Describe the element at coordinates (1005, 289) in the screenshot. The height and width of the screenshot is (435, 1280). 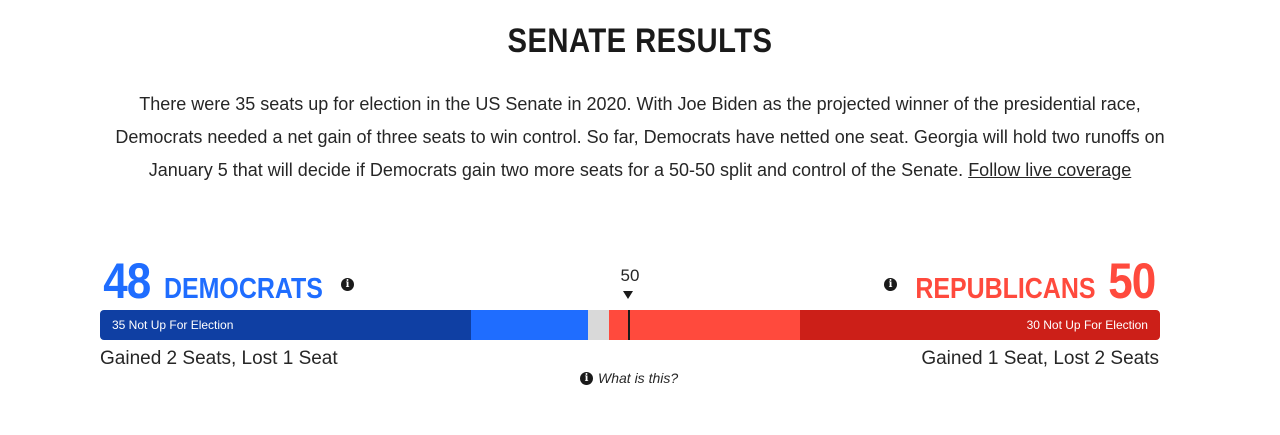
I see `republicans-label: REPUBLICANS` at that location.